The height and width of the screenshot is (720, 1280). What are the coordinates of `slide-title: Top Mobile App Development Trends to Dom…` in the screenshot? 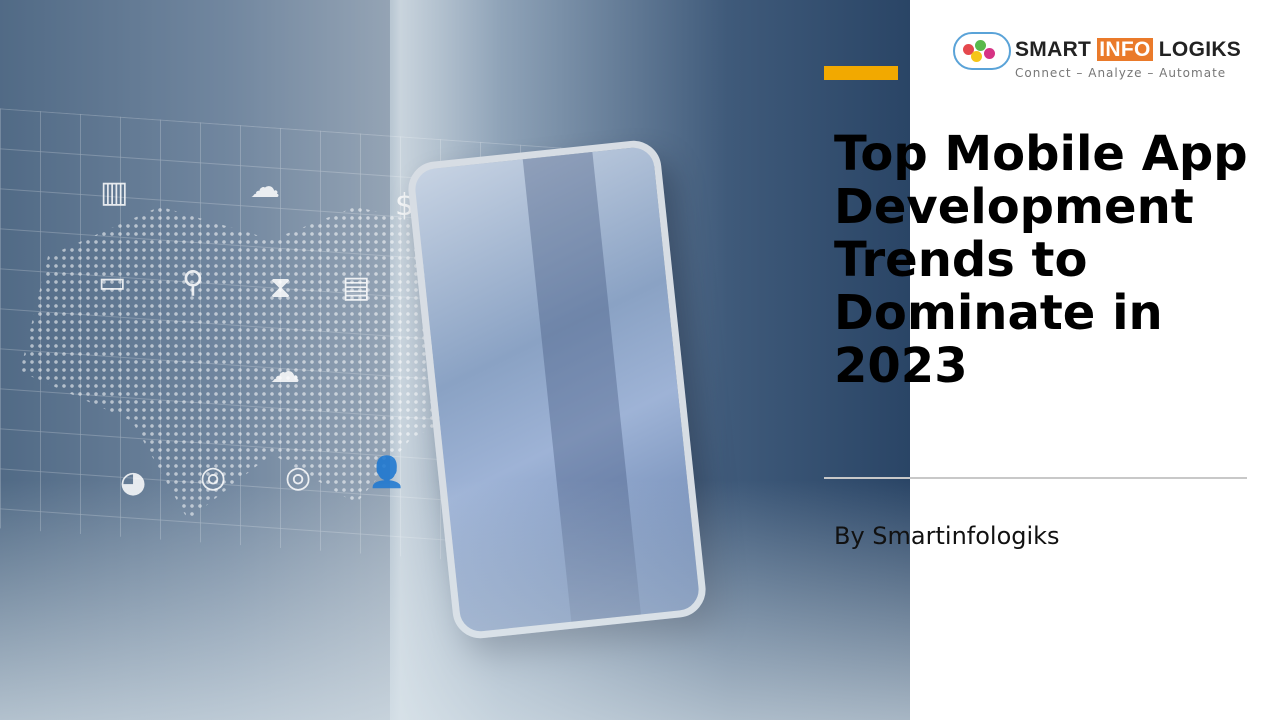 It's located at (1041, 260).